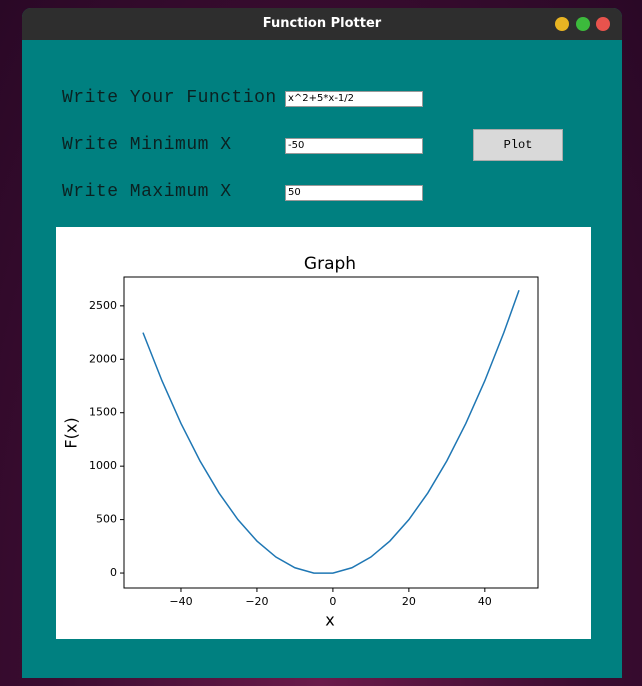 The image size is (642, 686). What do you see at coordinates (103, 412) in the screenshot?
I see `y-tick-label: 1500` at bounding box center [103, 412].